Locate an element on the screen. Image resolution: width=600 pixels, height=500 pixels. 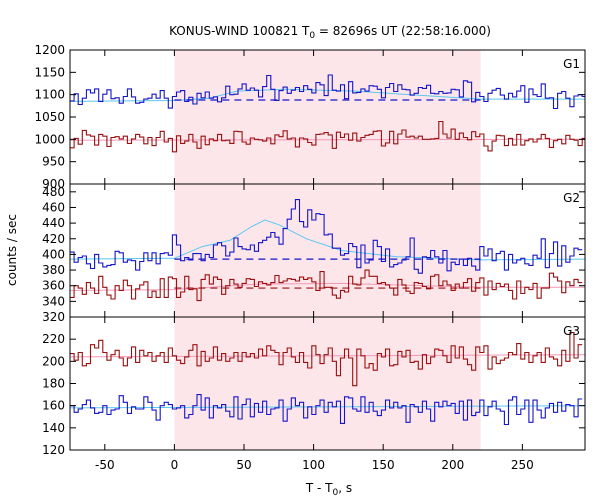
y-tick-label: 360 is located at coordinates (53, 286).